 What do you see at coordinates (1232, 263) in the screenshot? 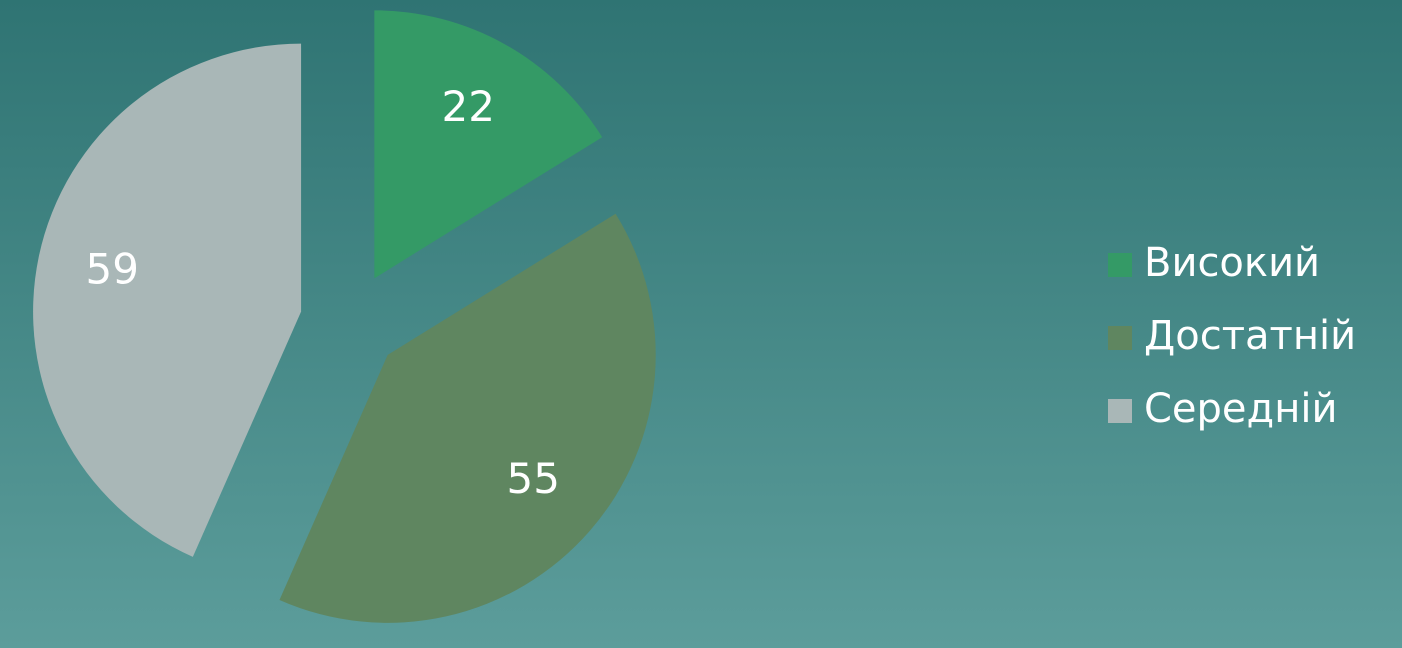
I see `legend-label: Високий` at bounding box center [1232, 263].